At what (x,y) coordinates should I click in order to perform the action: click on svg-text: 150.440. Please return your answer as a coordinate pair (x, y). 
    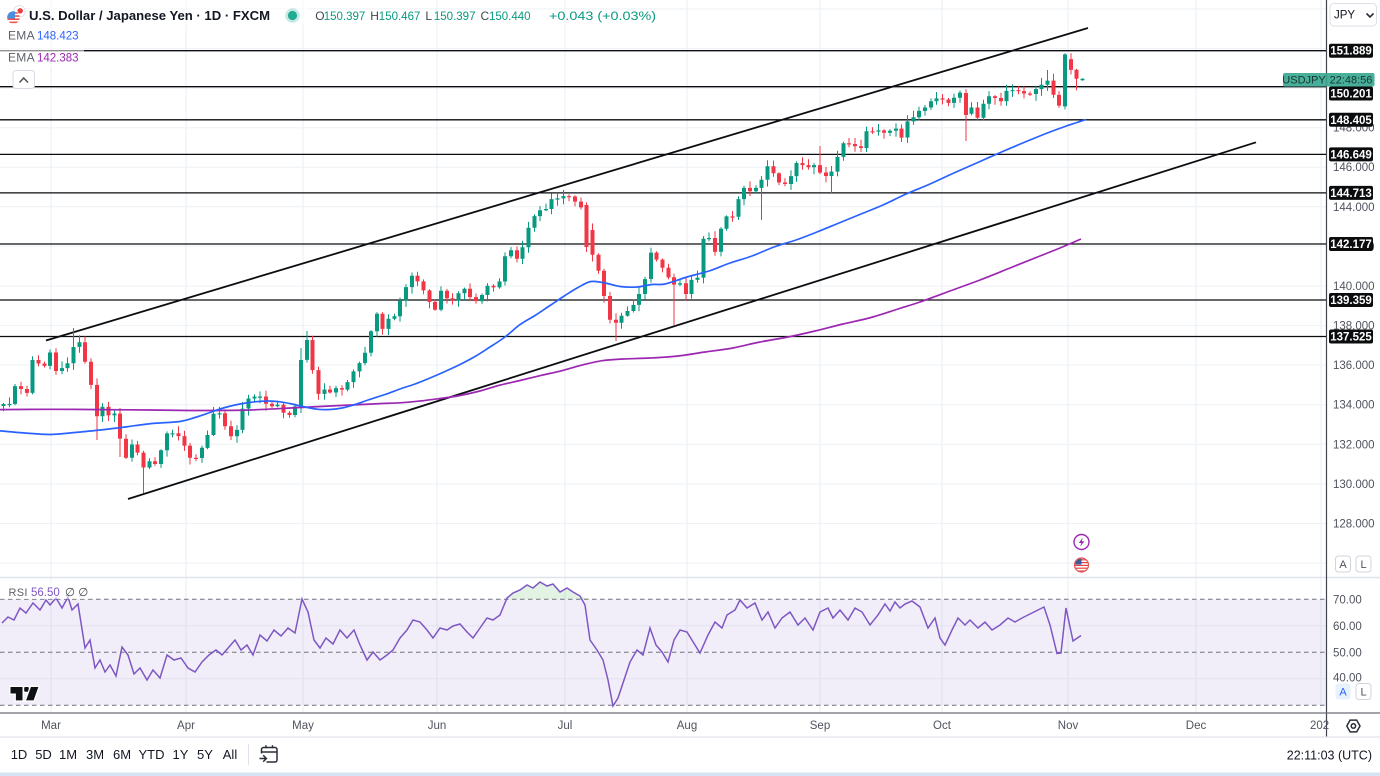
    Looking at the image, I should click on (510, 17).